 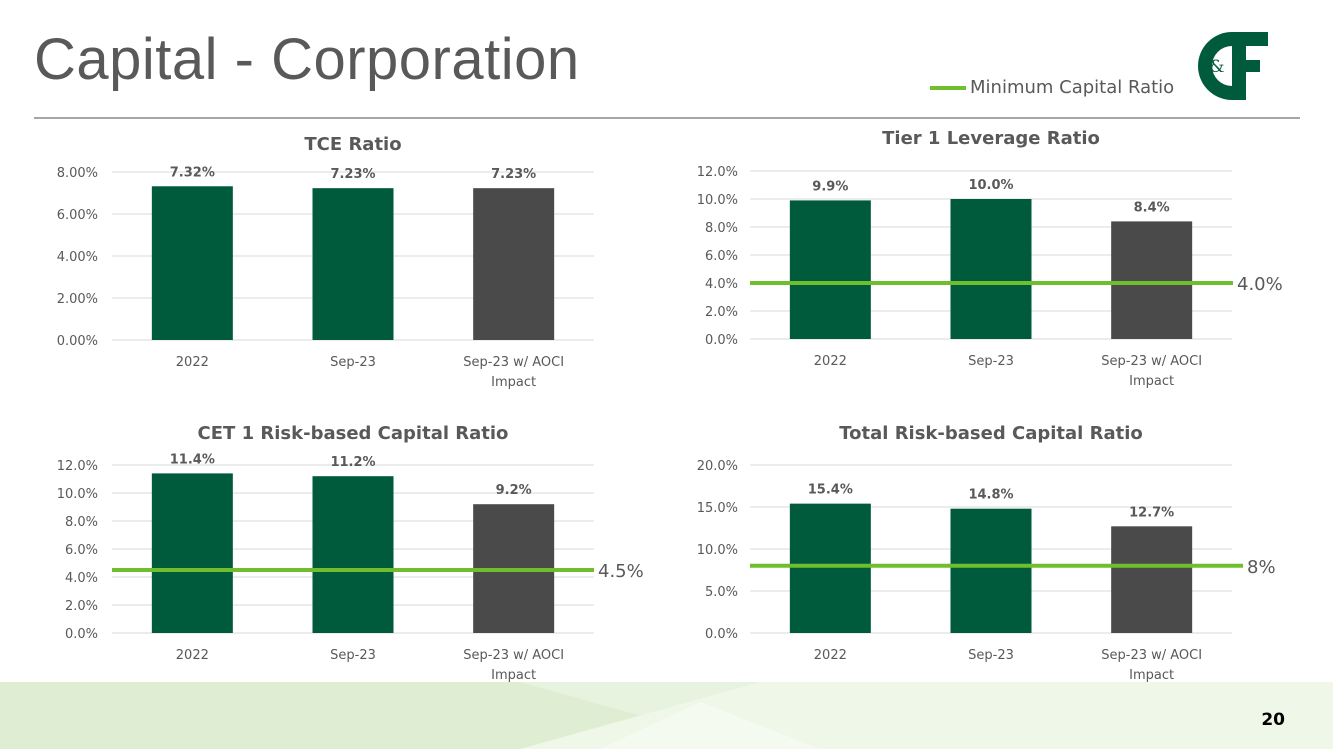 What do you see at coordinates (830, 490) in the screenshot?
I see `data-label: 15.4%` at bounding box center [830, 490].